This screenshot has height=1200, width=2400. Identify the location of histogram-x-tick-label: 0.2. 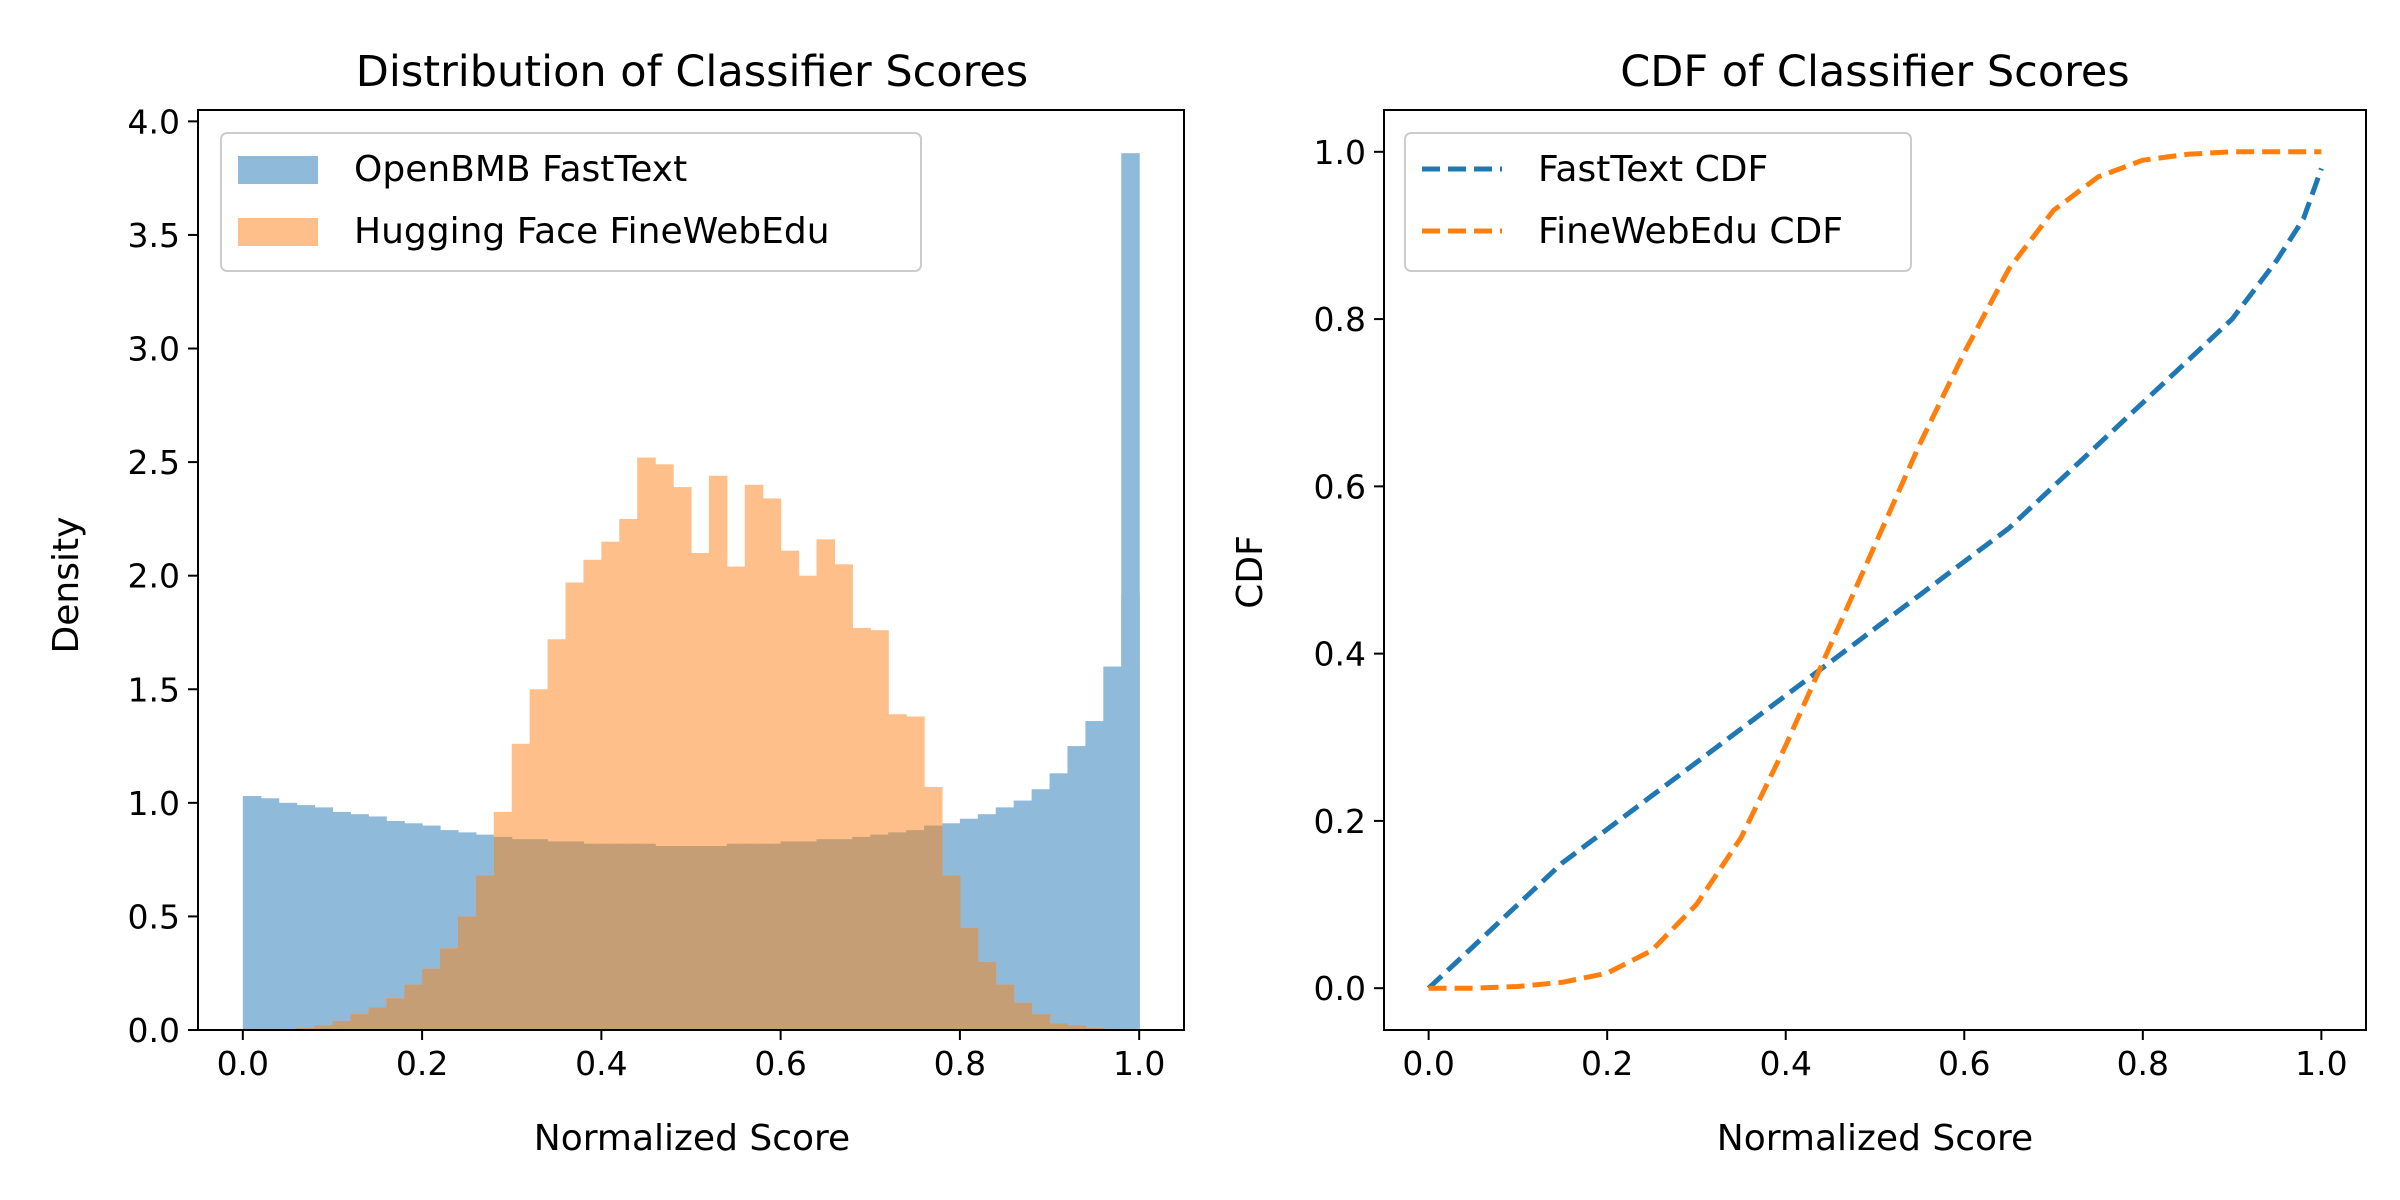
(422, 1063).